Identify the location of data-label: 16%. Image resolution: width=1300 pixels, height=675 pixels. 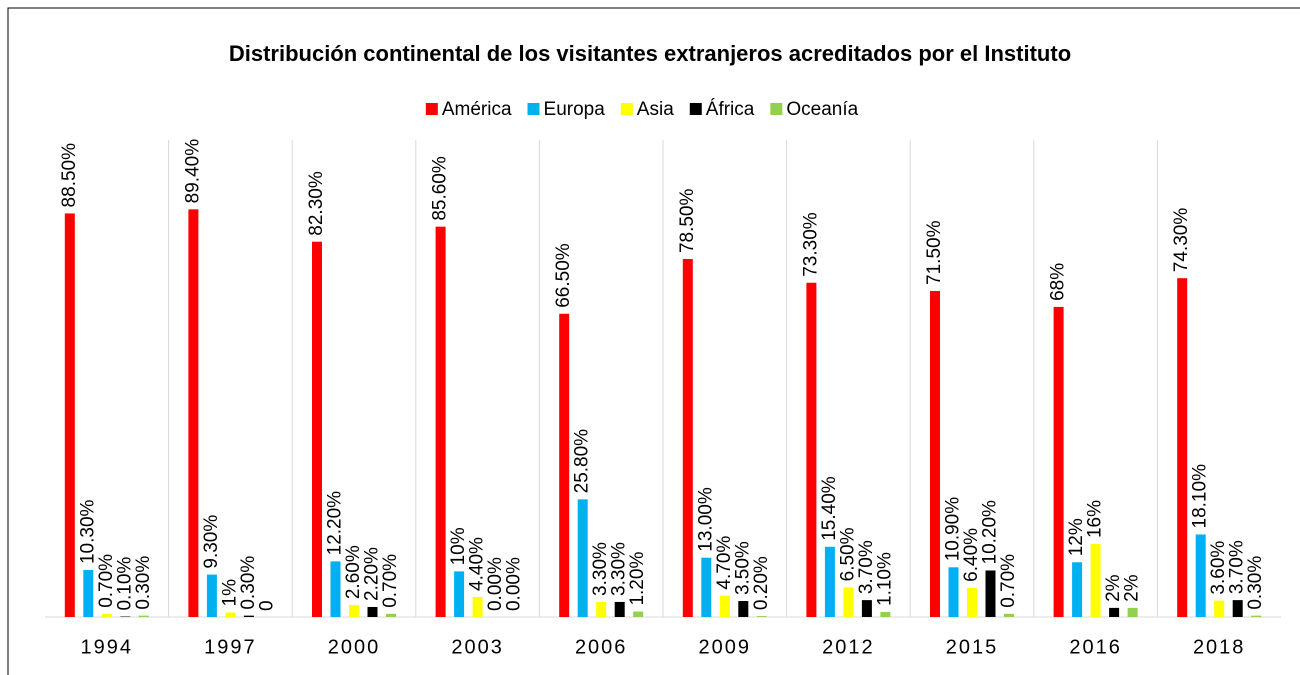
(1095, 519).